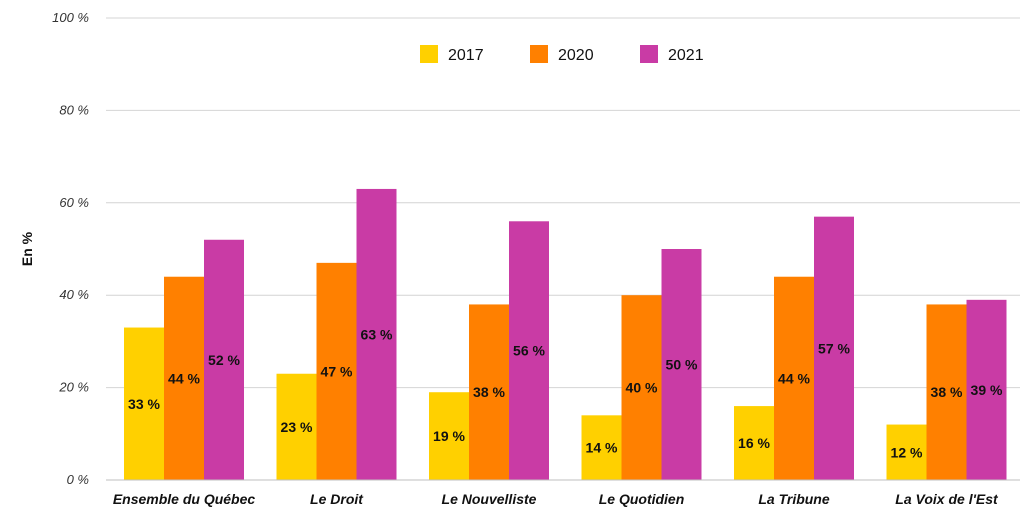 The width and height of the screenshot is (1031, 517). I want to click on data-label: 14 %, so click(602, 448).